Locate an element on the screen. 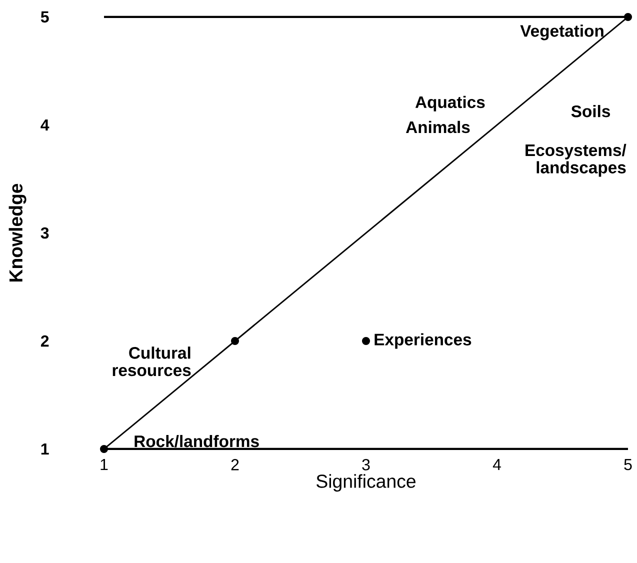  x-tick-label: 2 is located at coordinates (235, 464).